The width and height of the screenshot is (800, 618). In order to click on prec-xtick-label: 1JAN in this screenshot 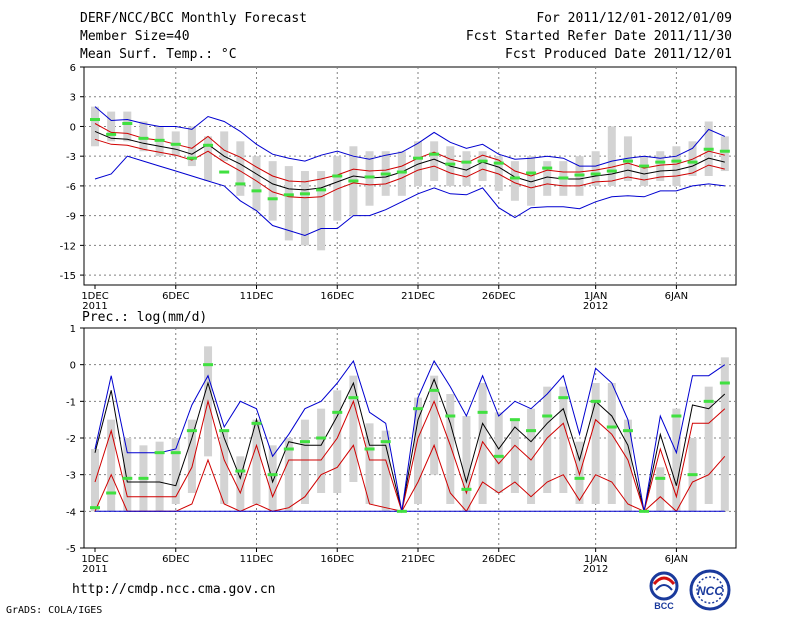, I will do `click(595, 559)`.